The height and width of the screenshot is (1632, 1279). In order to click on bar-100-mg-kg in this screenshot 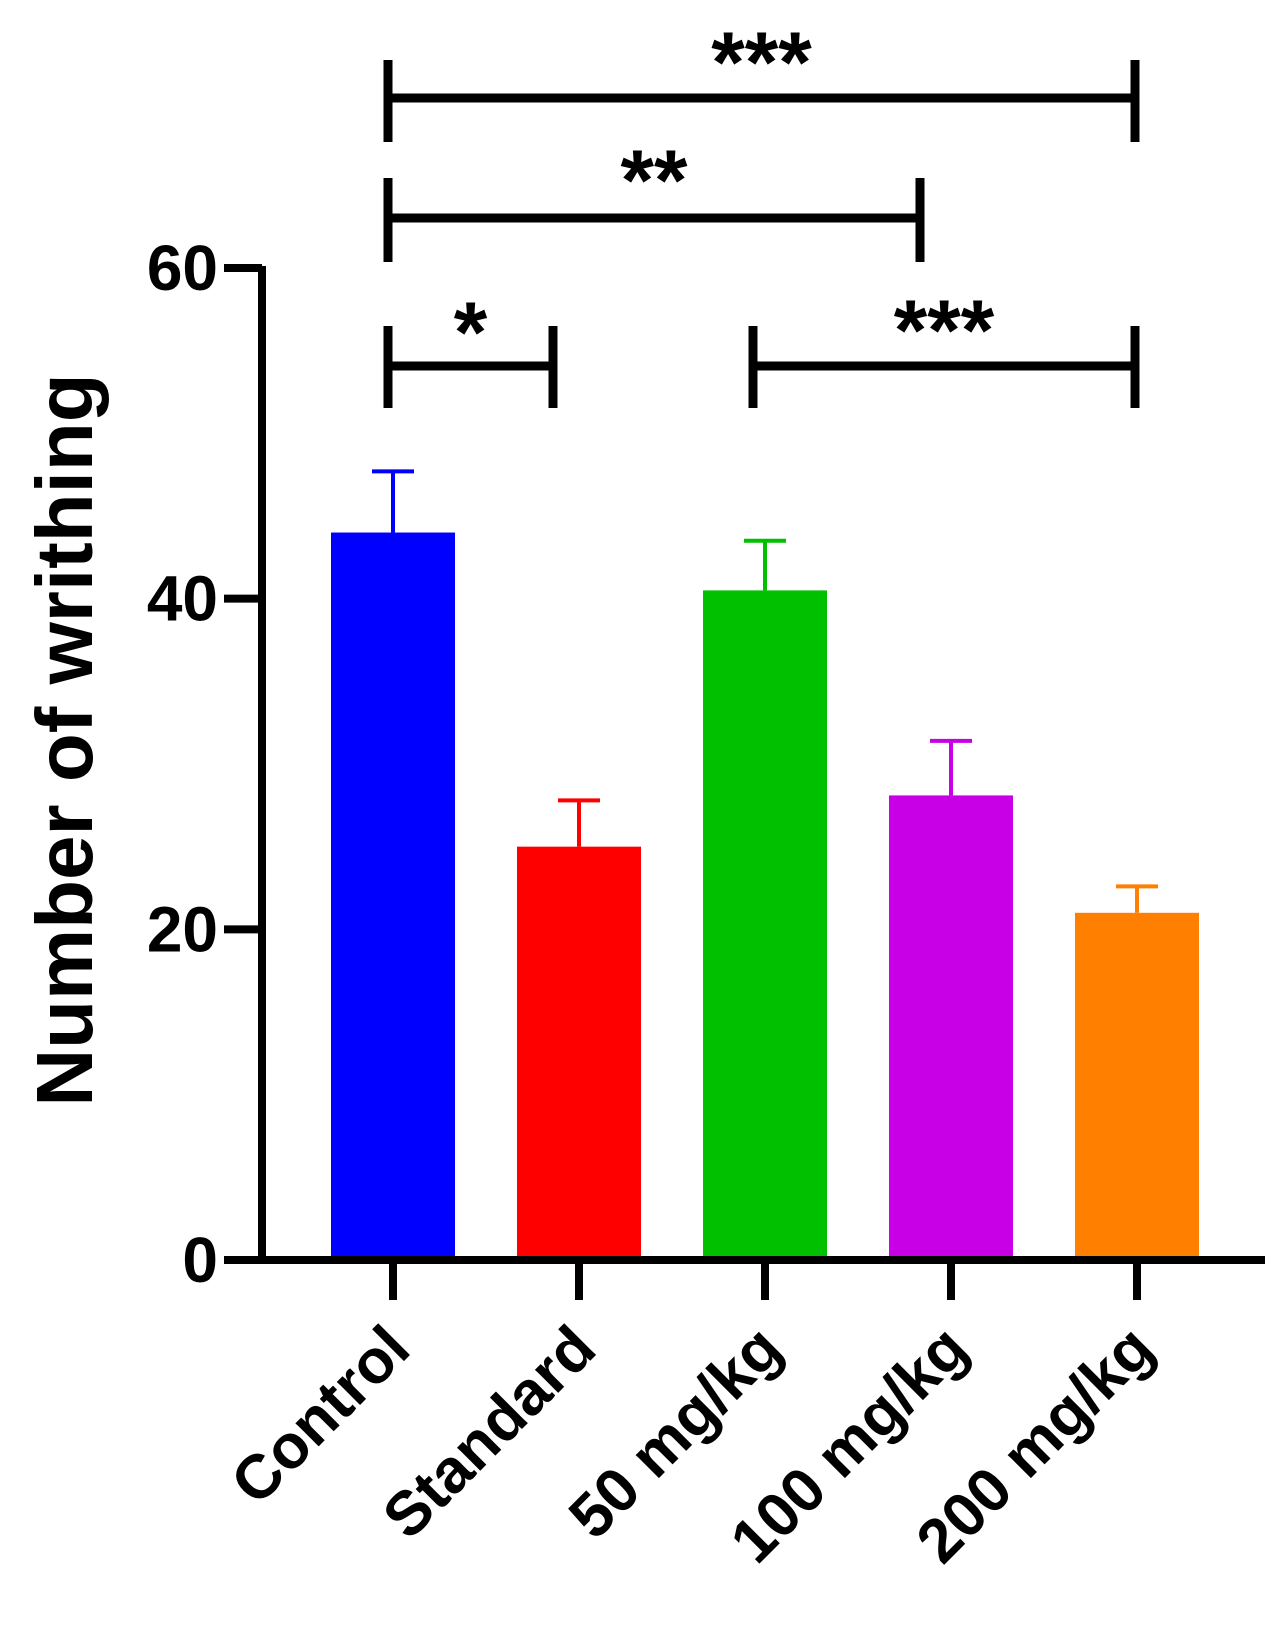, I will do `click(951, 1027)`.